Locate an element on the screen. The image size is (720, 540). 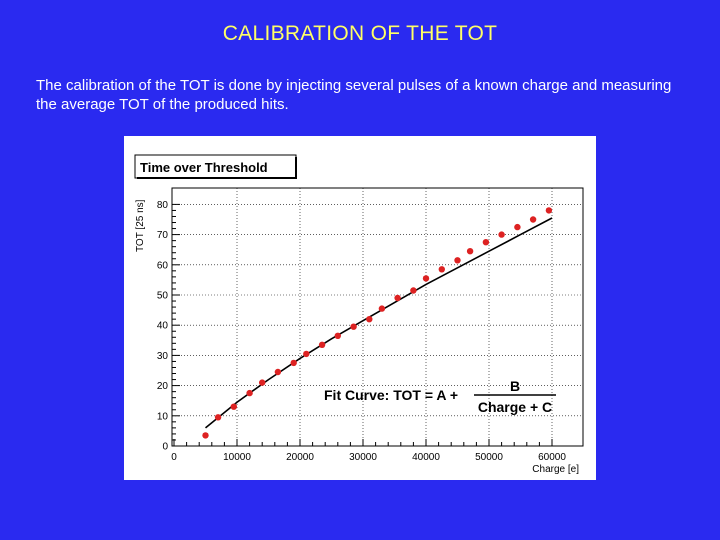
chart-title: Time over Threshold is located at coordinates (204, 167).